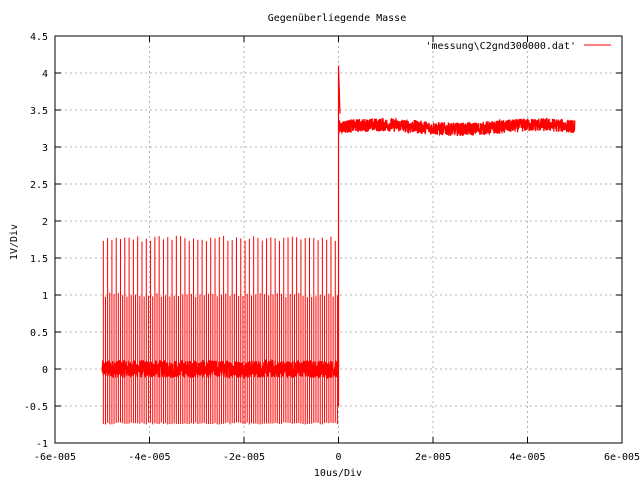 This screenshot has height=480, width=640. I want to click on x-tick-labels: -6e-005 -4e-005 -2e-005 0 2e-005 4e-005 6e-005, so click(337, 457).